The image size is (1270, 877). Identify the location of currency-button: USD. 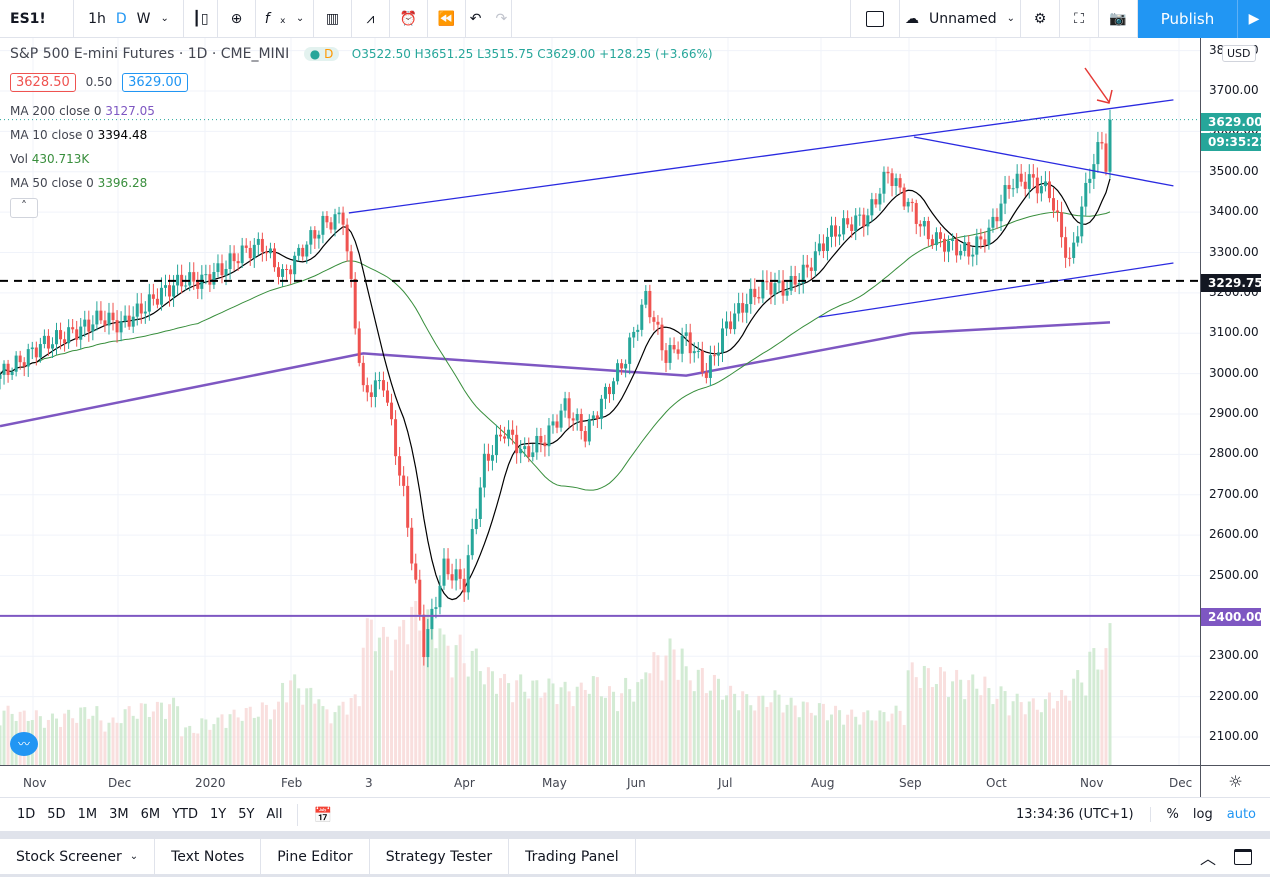
(1239, 53).